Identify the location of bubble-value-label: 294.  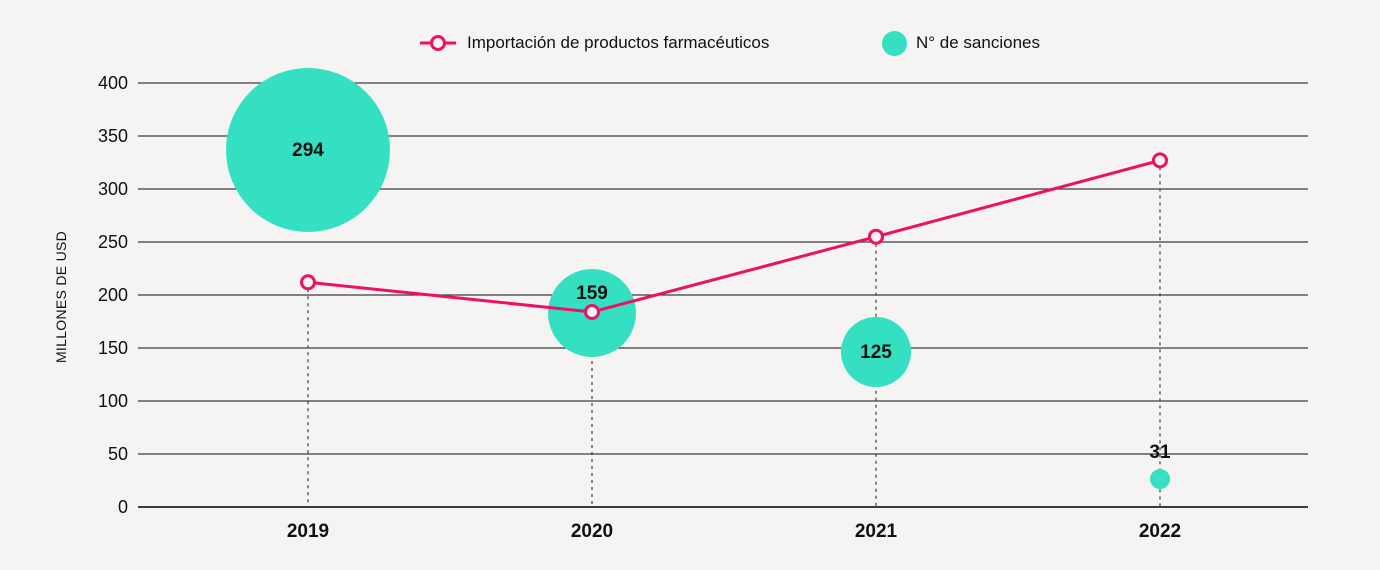
(308, 150).